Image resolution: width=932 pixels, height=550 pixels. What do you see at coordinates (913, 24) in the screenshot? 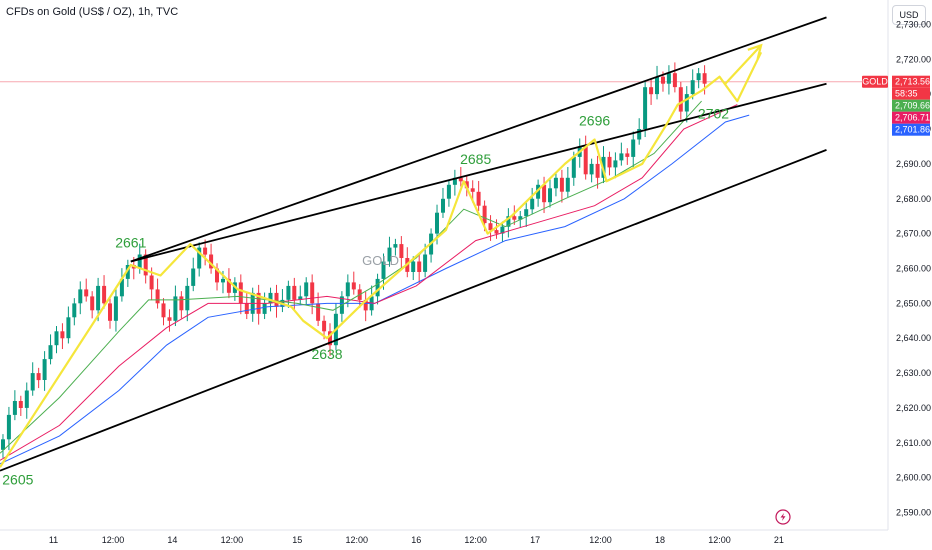
I see `y-tick-label: 2,730.00` at bounding box center [913, 24].